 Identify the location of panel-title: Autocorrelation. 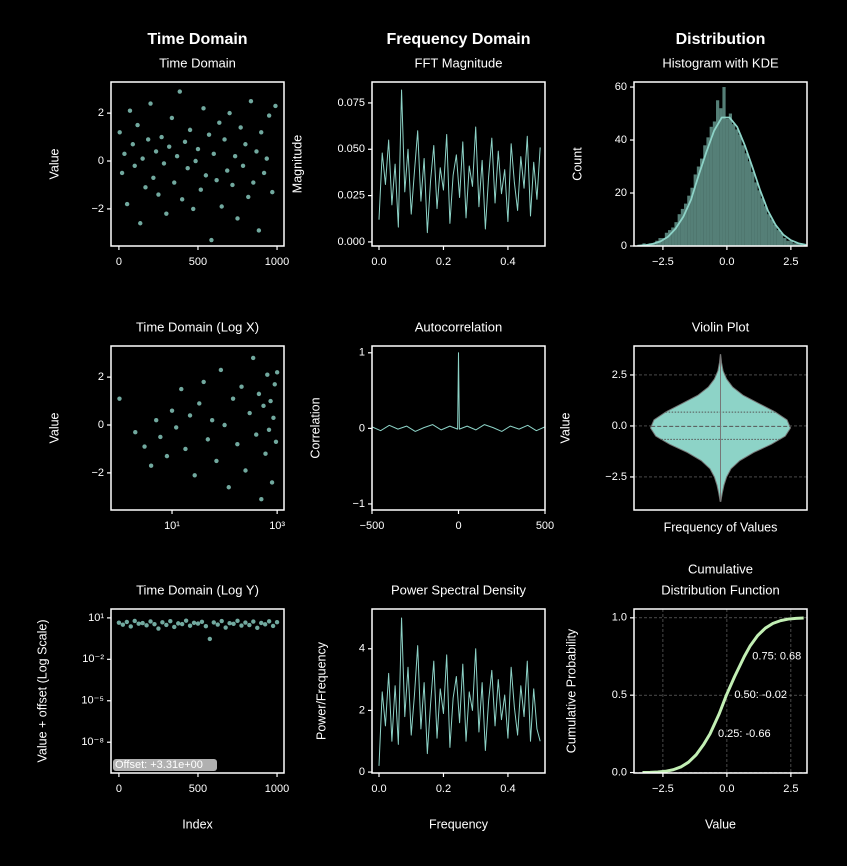
(458, 326).